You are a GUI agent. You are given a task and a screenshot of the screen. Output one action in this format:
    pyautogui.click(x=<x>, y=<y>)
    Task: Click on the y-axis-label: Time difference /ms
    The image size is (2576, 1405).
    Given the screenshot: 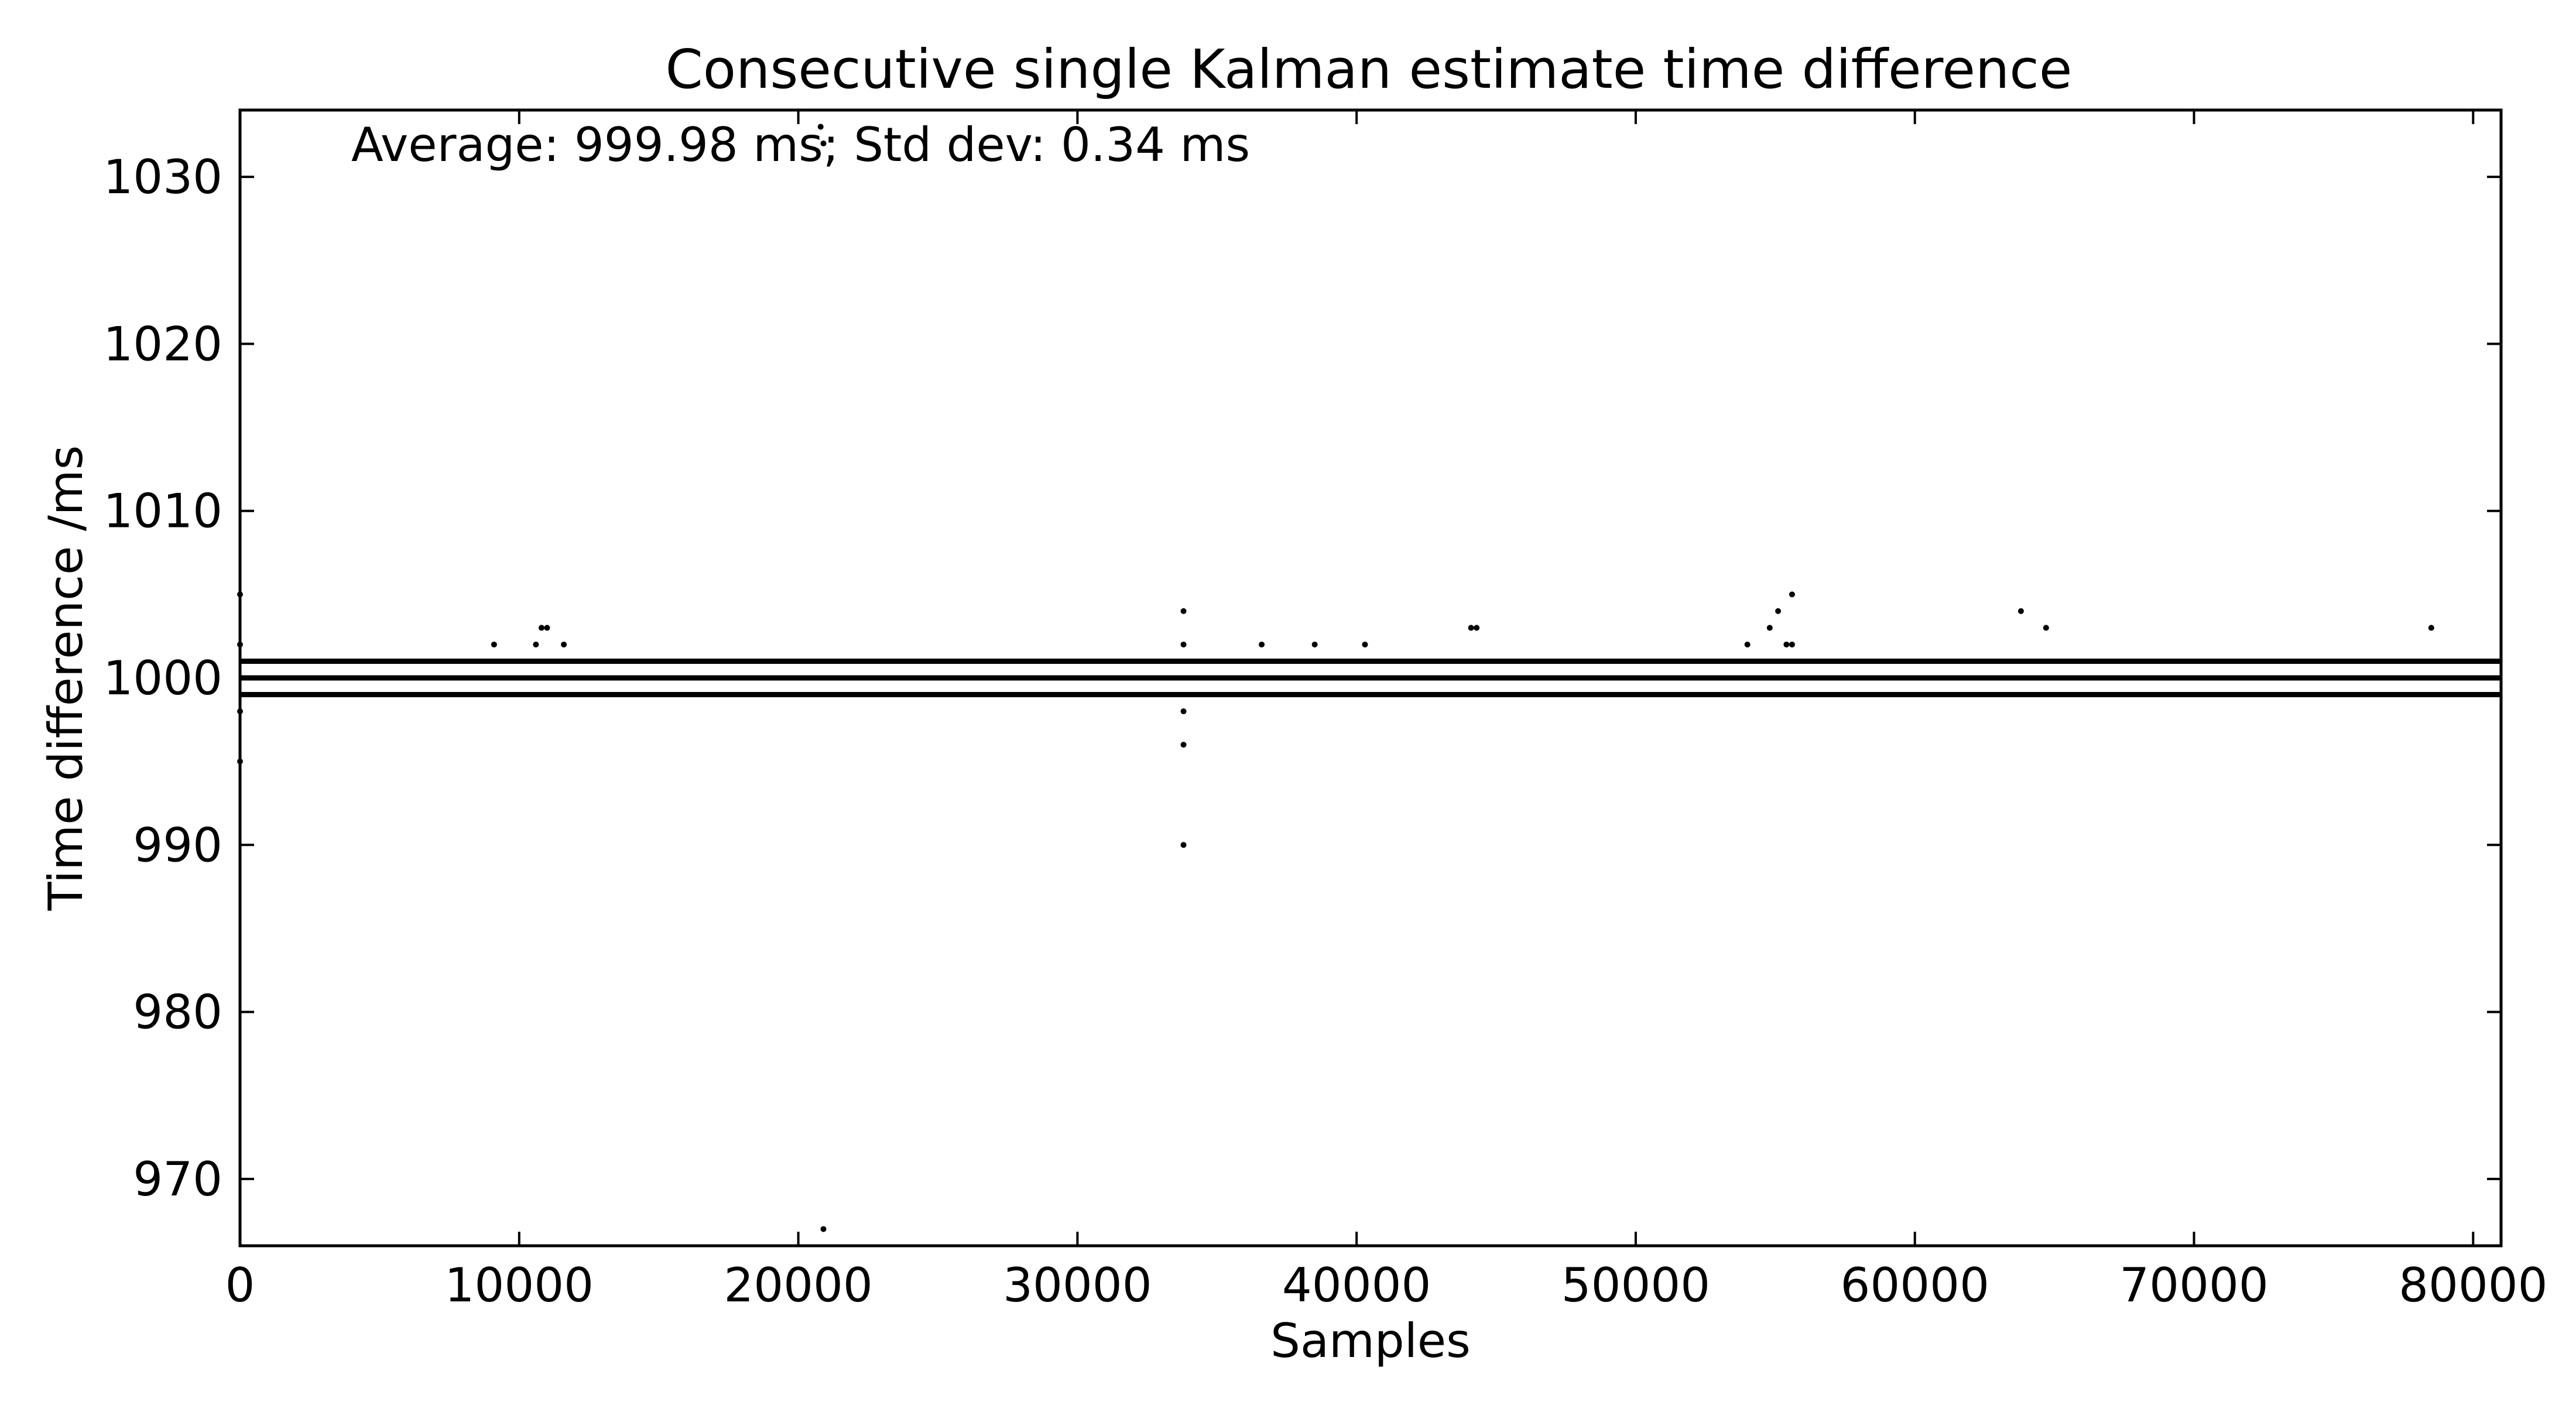 What is the action you would take?
    pyautogui.click(x=66, y=679)
    